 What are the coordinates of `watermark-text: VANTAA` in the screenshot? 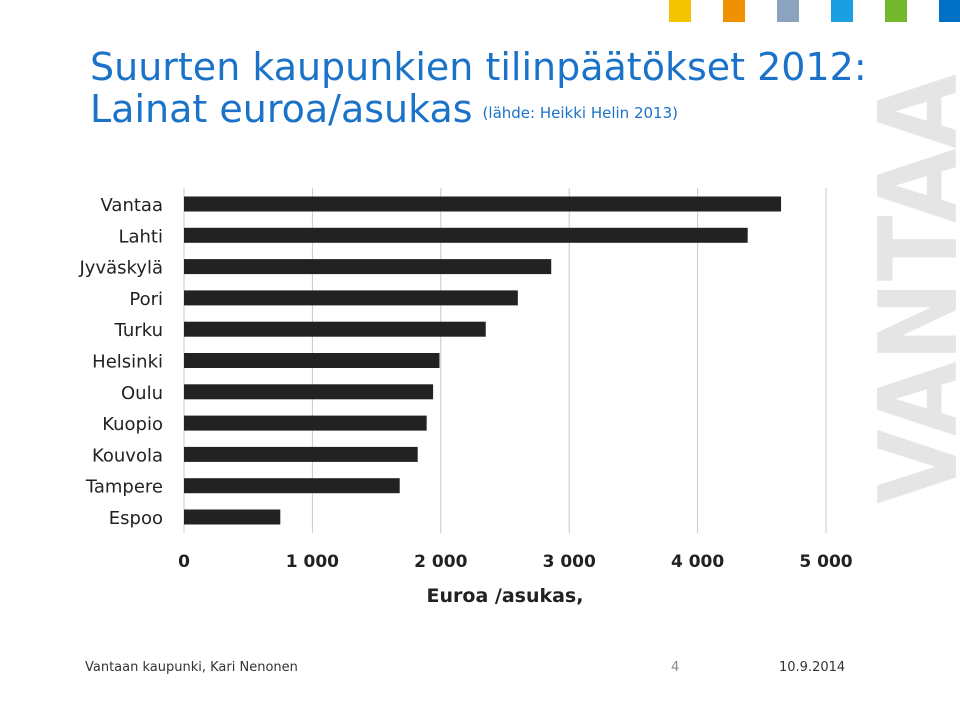 It's located at (916, 289).